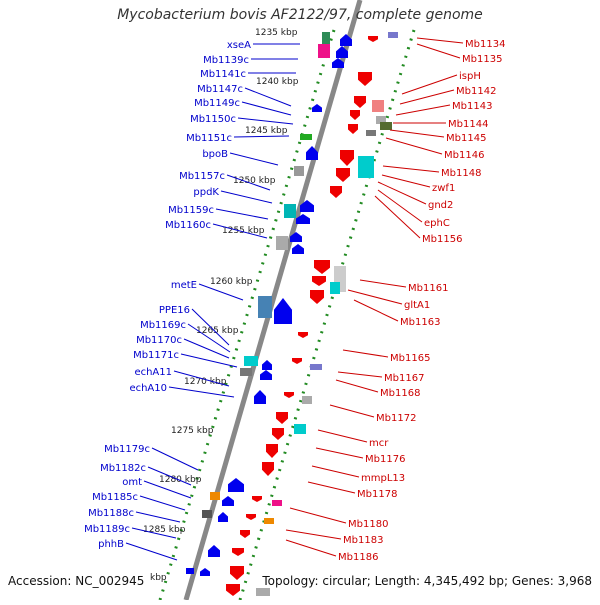 The height and width of the screenshot is (605, 600). I want to click on right-gene-label: Mb1163, so click(420, 322).